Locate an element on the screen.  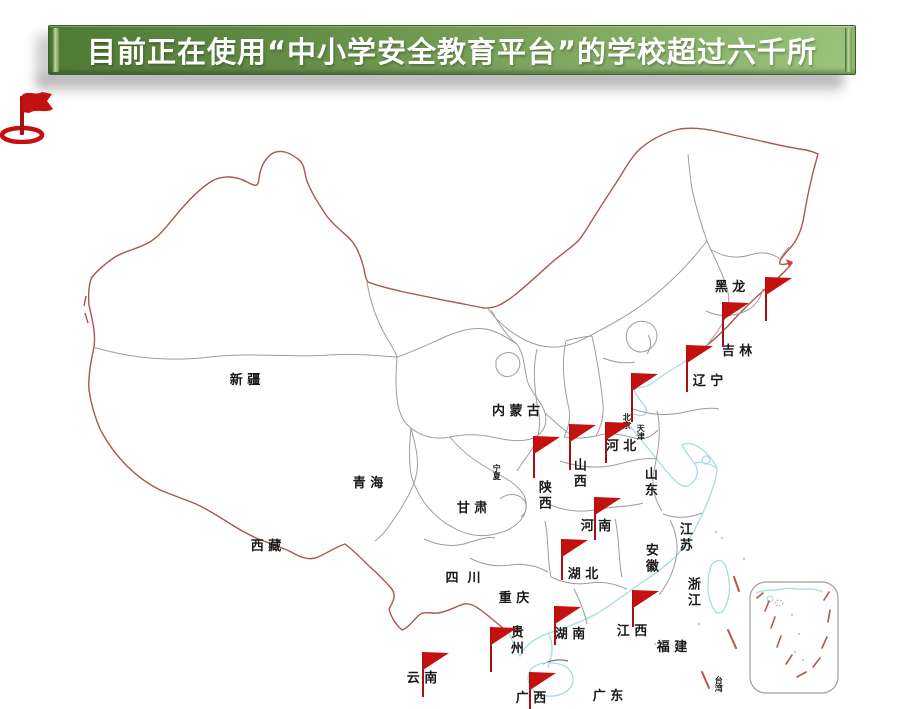
flag-cloth is located at coordinates (37, 102).